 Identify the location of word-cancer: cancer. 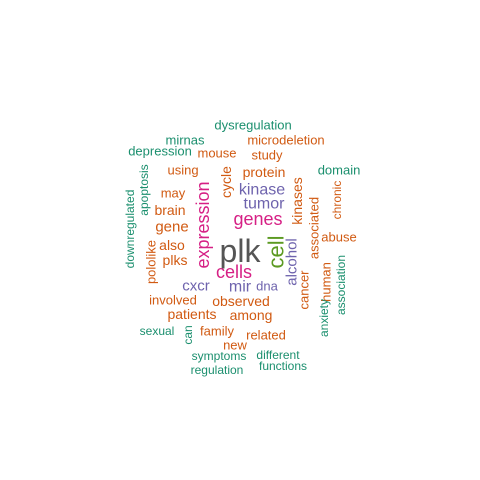
(304, 290).